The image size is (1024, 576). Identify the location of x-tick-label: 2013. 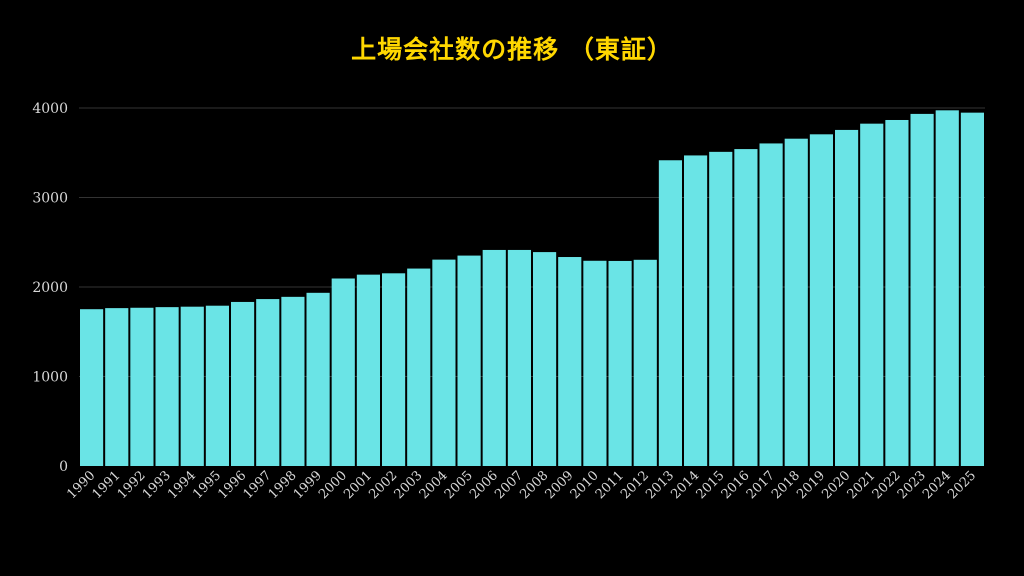
(660, 485).